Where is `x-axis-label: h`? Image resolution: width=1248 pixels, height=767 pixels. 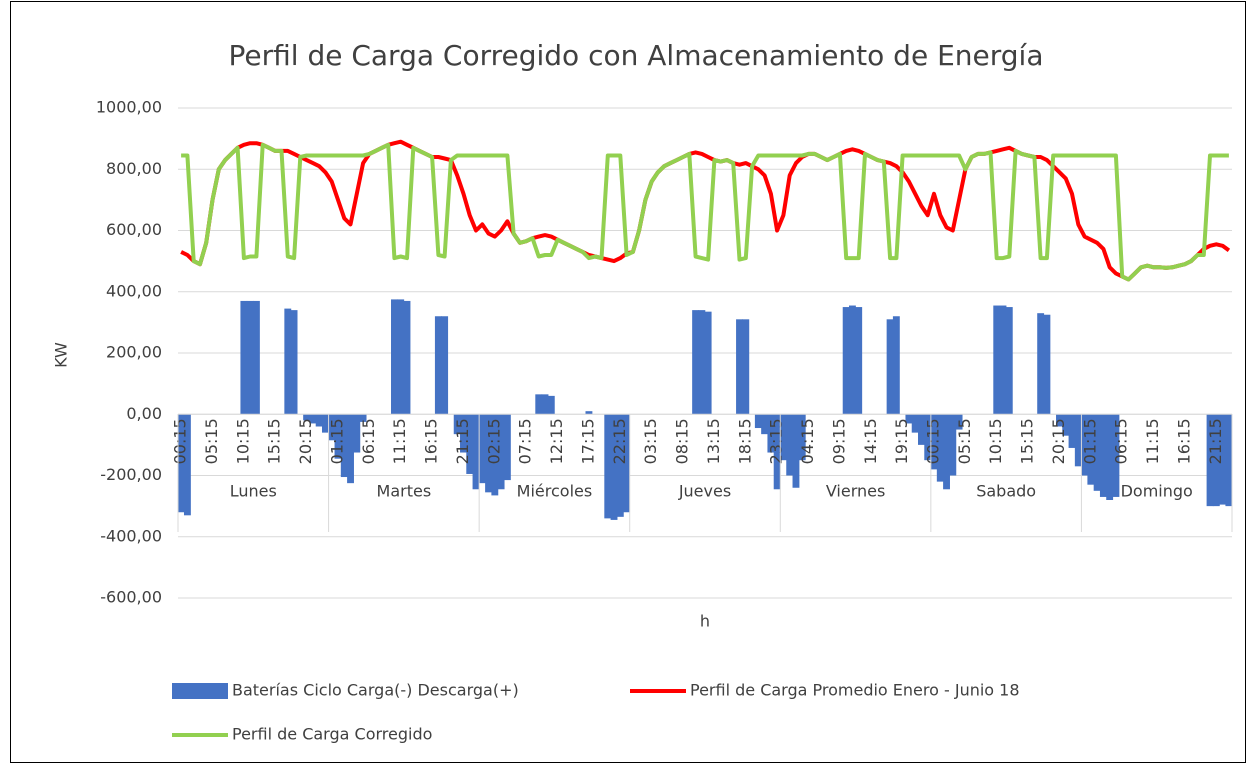
x-axis-label: h is located at coordinates (705, 621).